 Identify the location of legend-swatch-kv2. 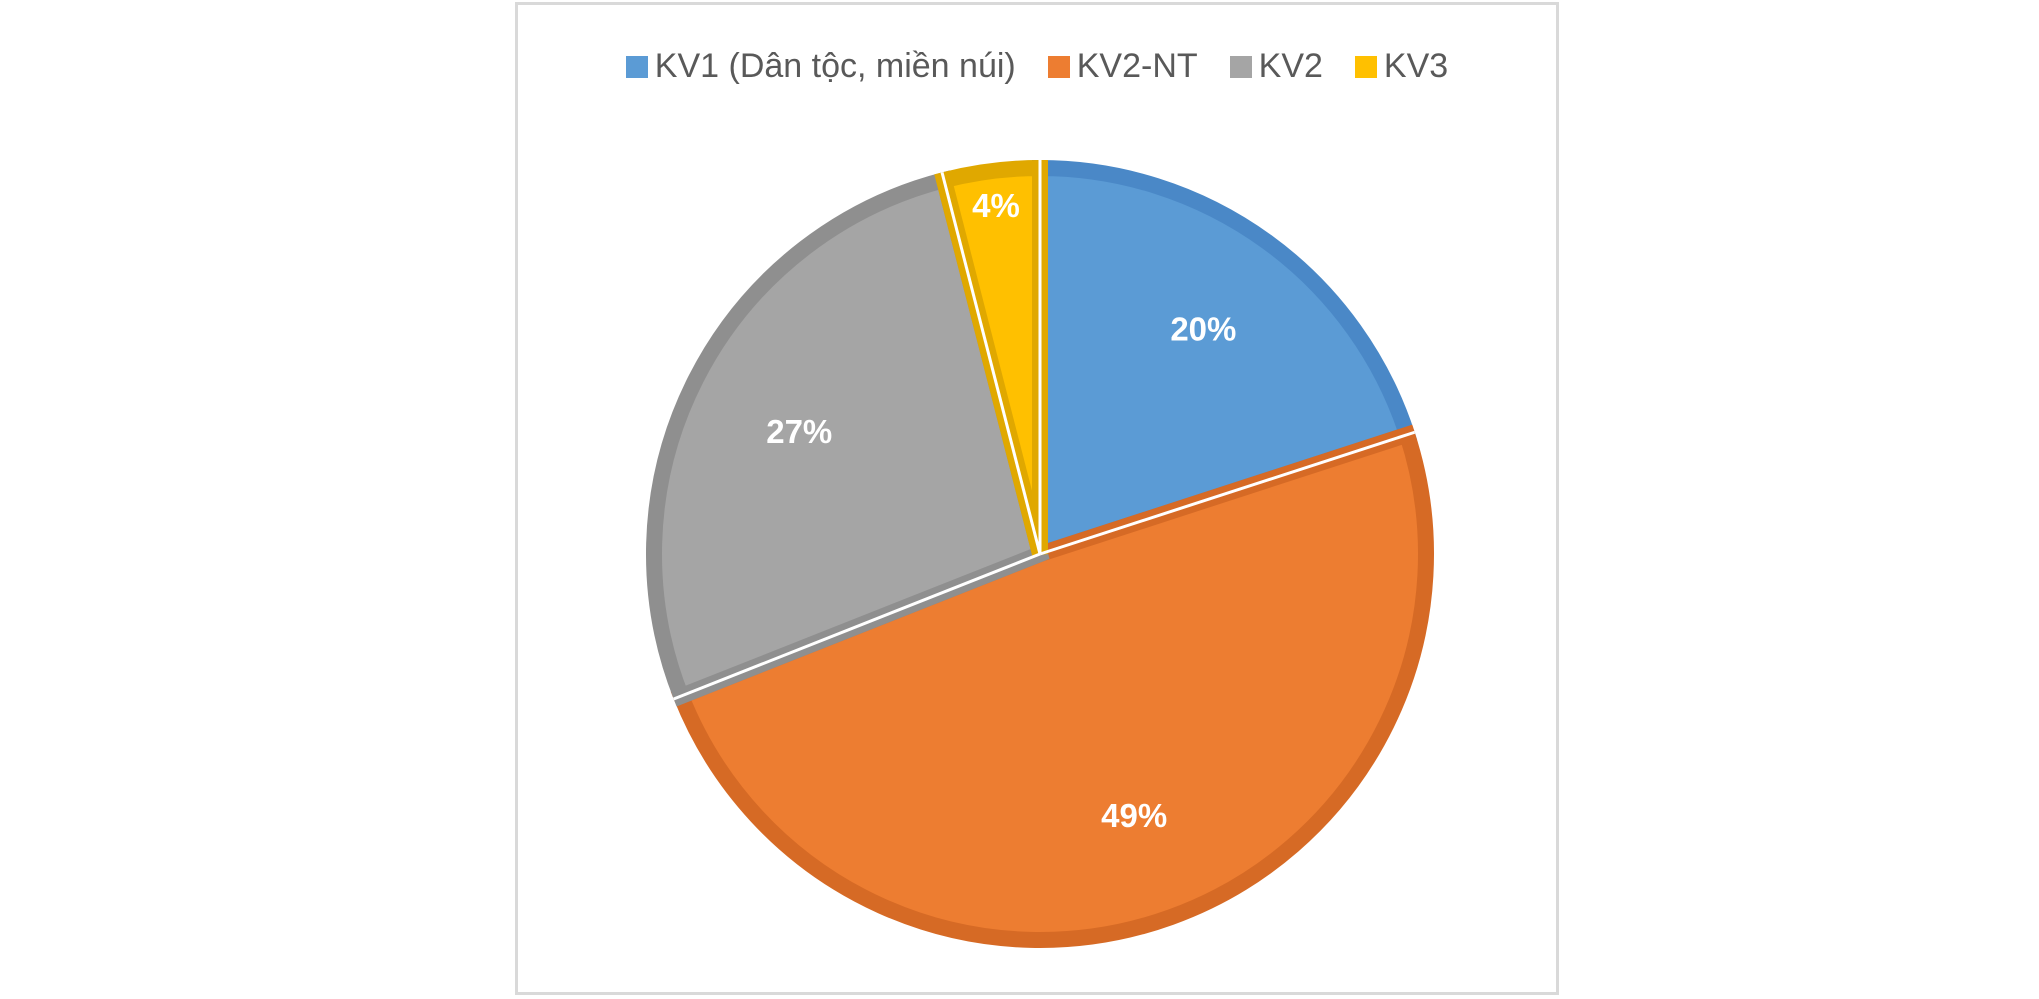
(1240, 66).